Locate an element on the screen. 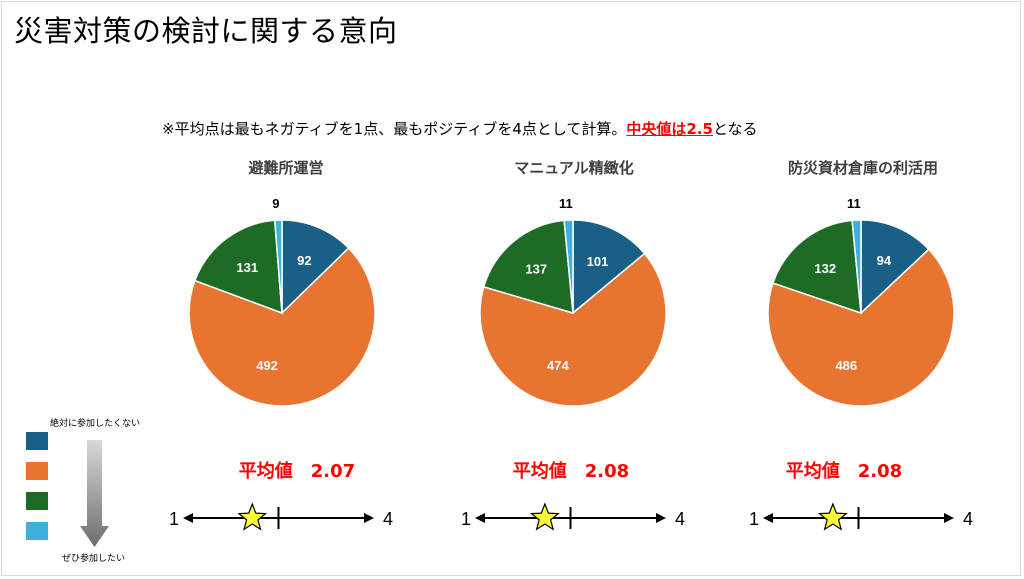 The image size is (1024, 579). note-prefix: ※平均点は最もネガティブを1点、最もポジティブを4点として計算。 is located at coordinates (394, 129).